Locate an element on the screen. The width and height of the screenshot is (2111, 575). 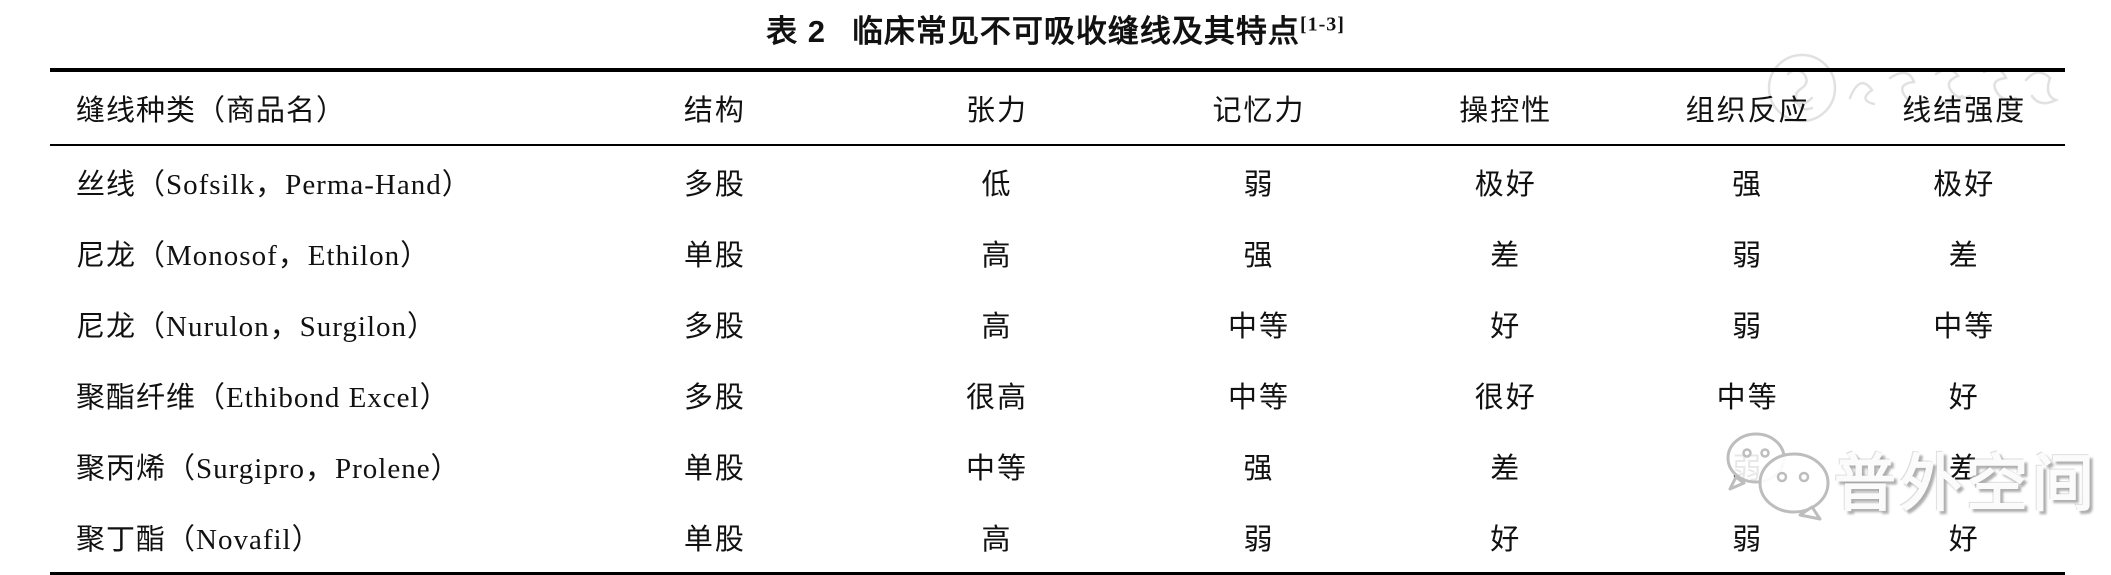
header-memory: 记忆力 is located at coordinates (1259, 111).